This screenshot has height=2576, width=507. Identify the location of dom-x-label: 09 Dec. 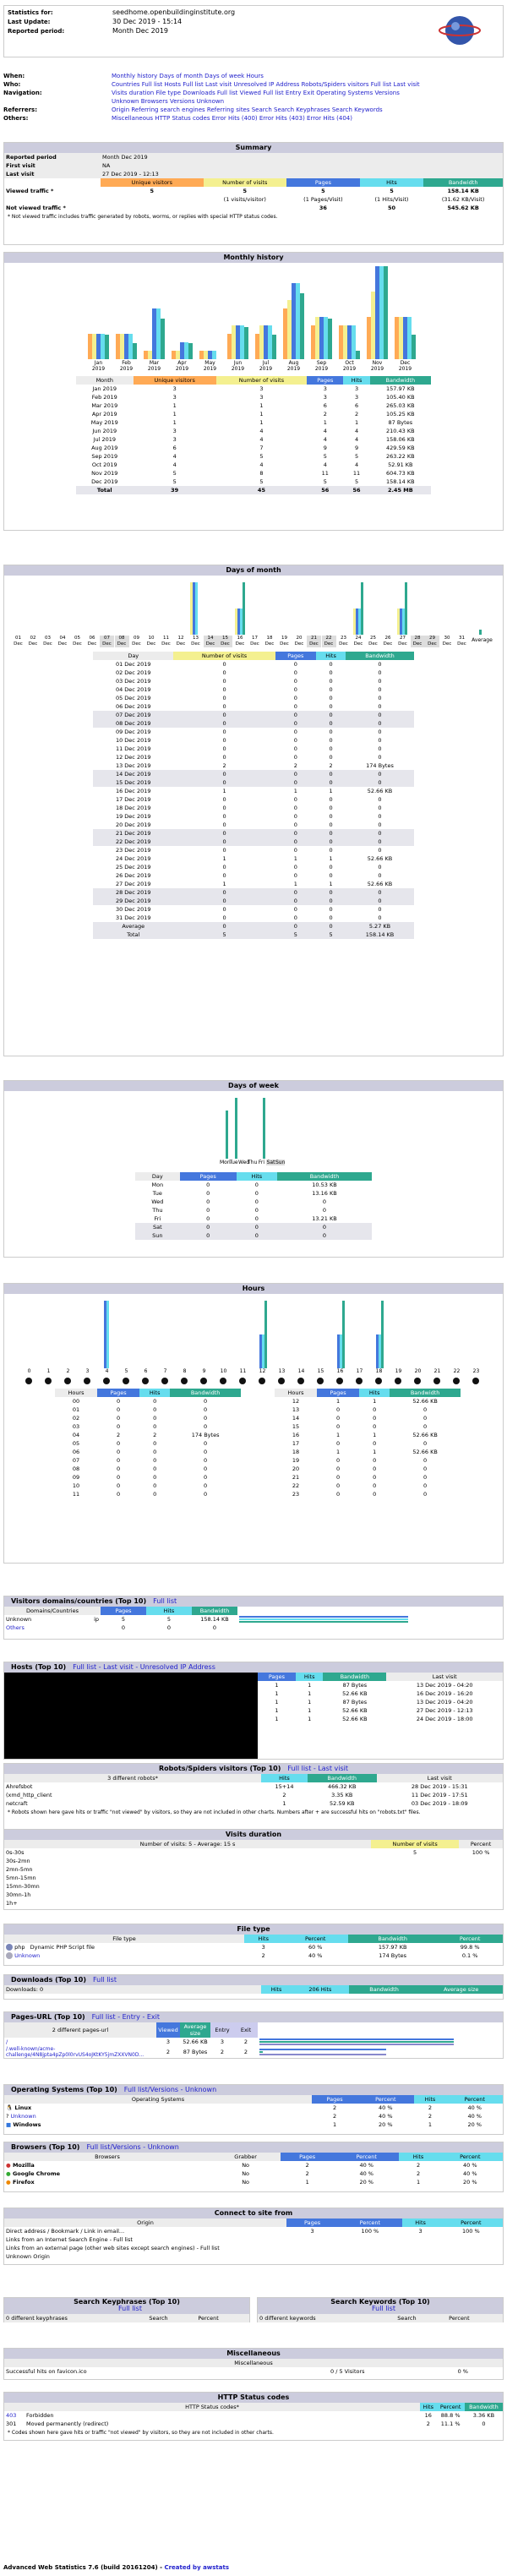
(136, 641).